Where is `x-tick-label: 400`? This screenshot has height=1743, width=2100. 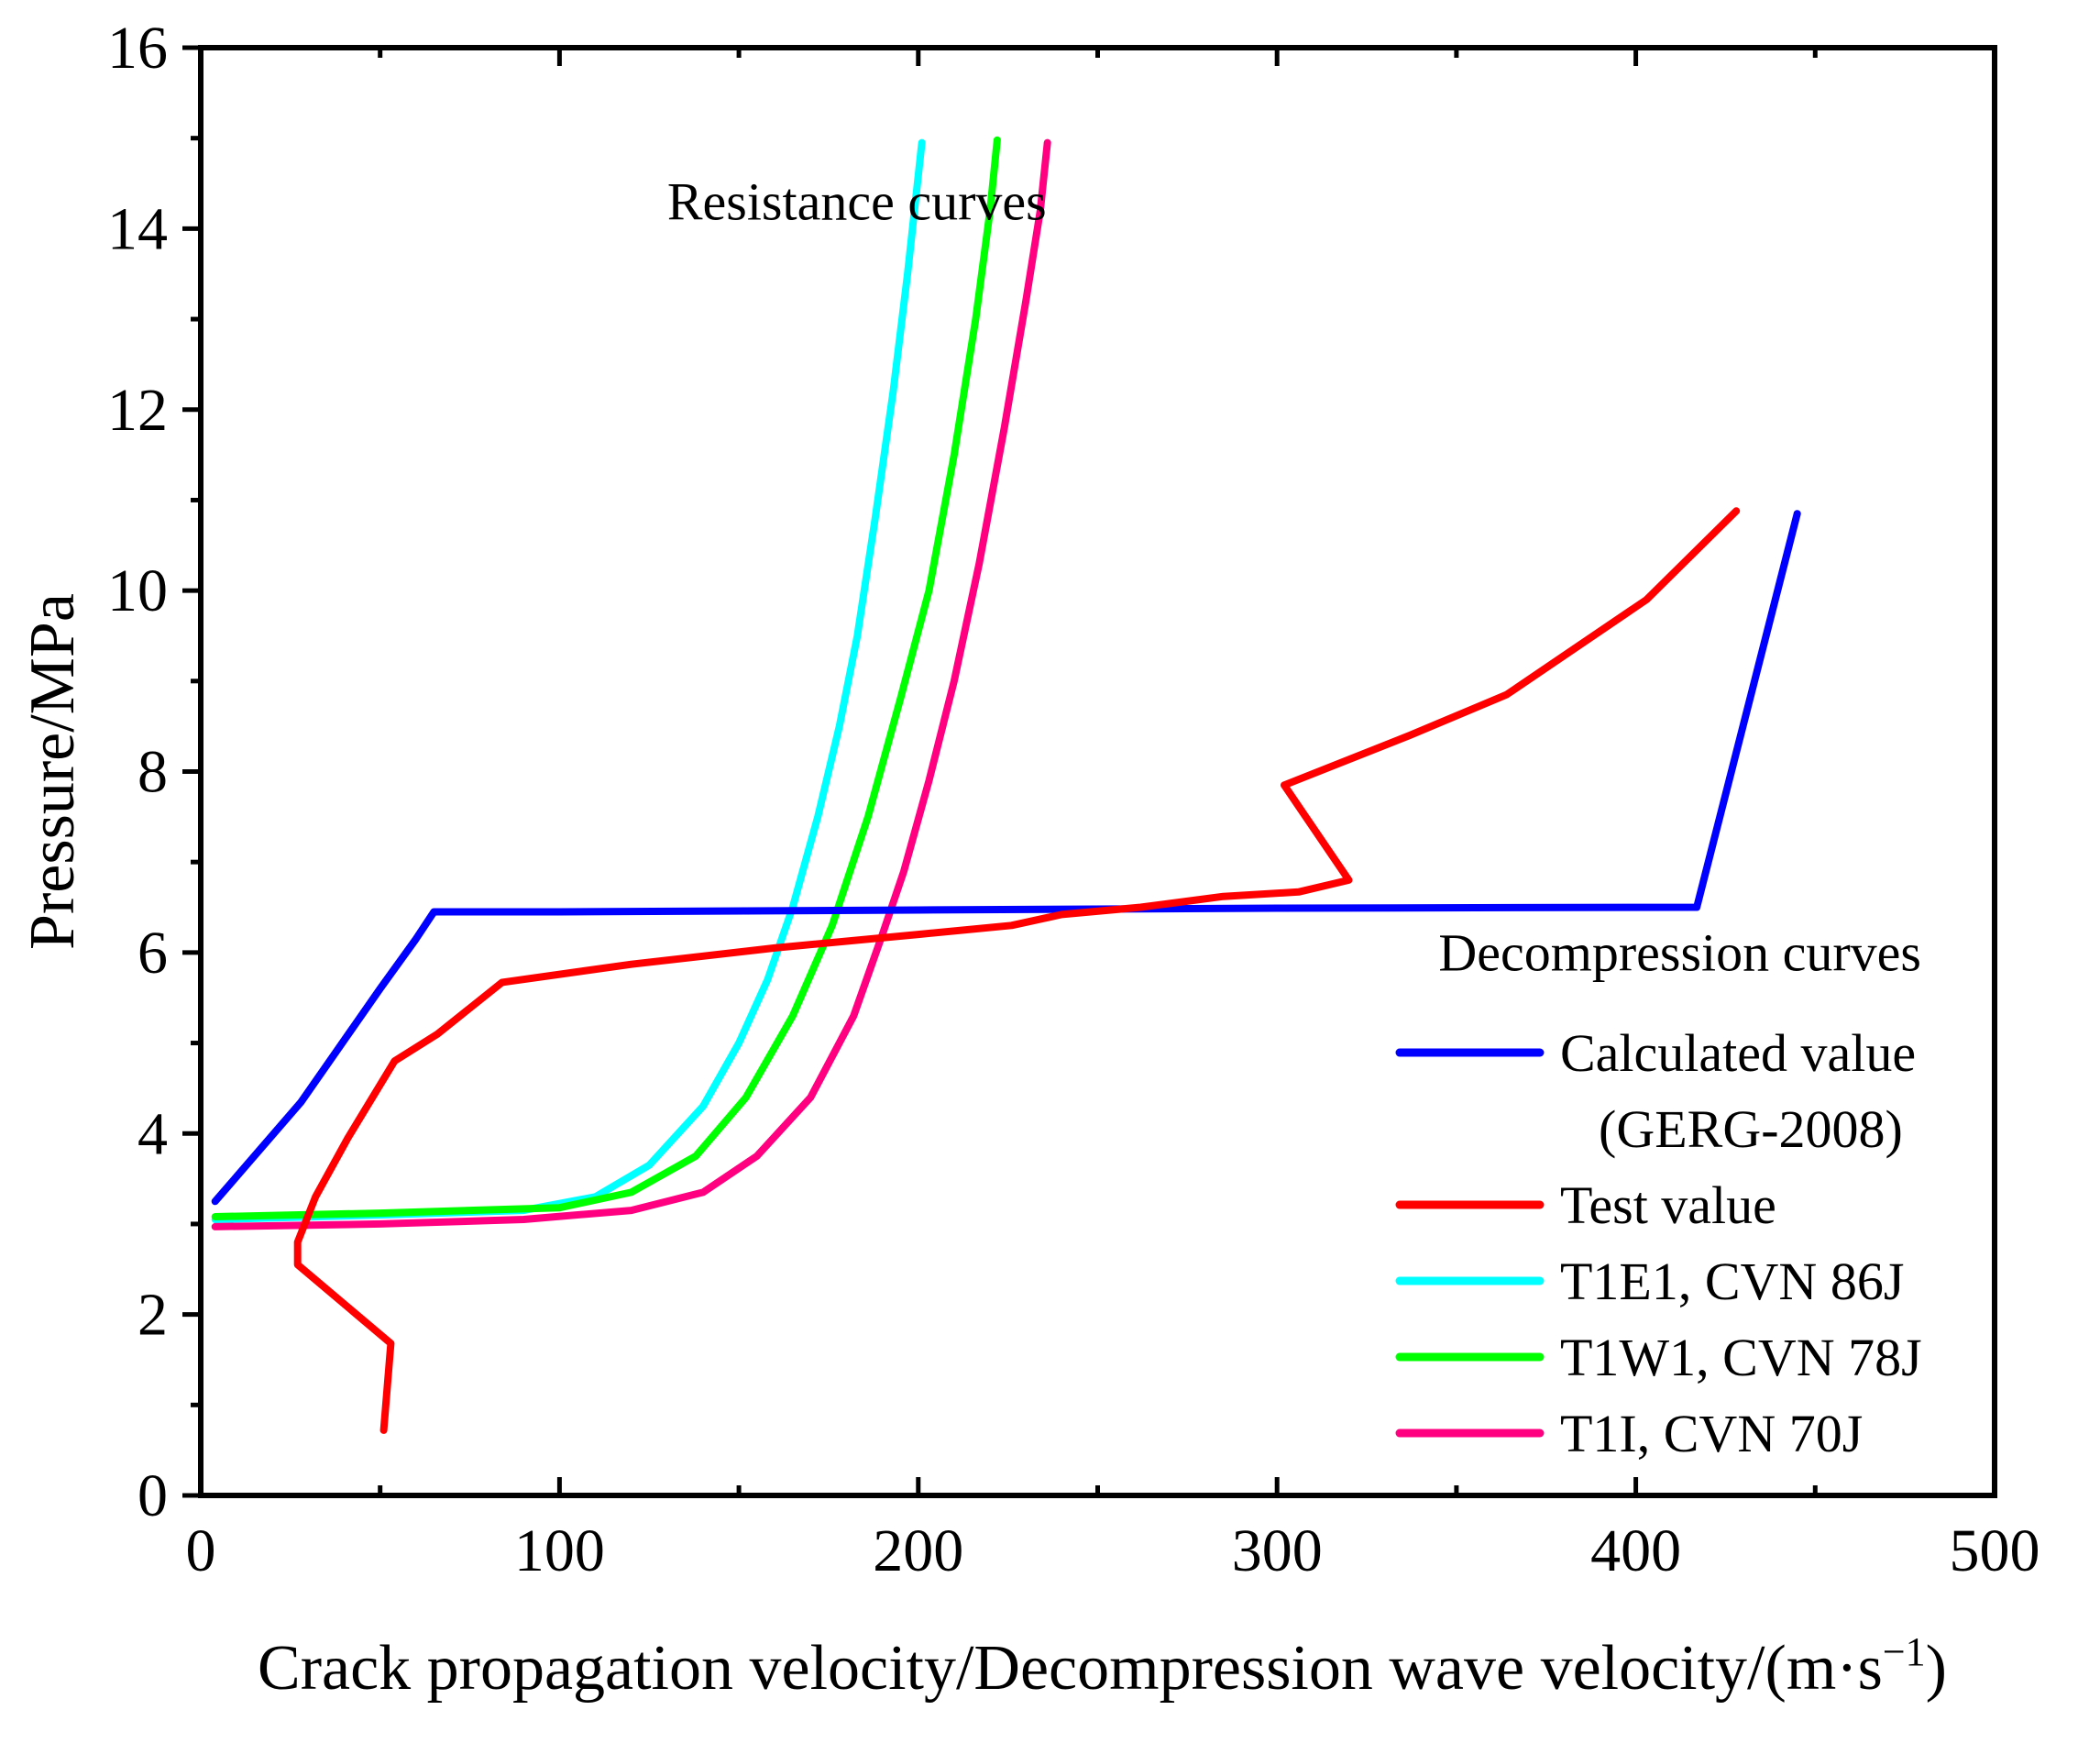 x-tick-label: 400 is located at coordinates (1635, 1550).